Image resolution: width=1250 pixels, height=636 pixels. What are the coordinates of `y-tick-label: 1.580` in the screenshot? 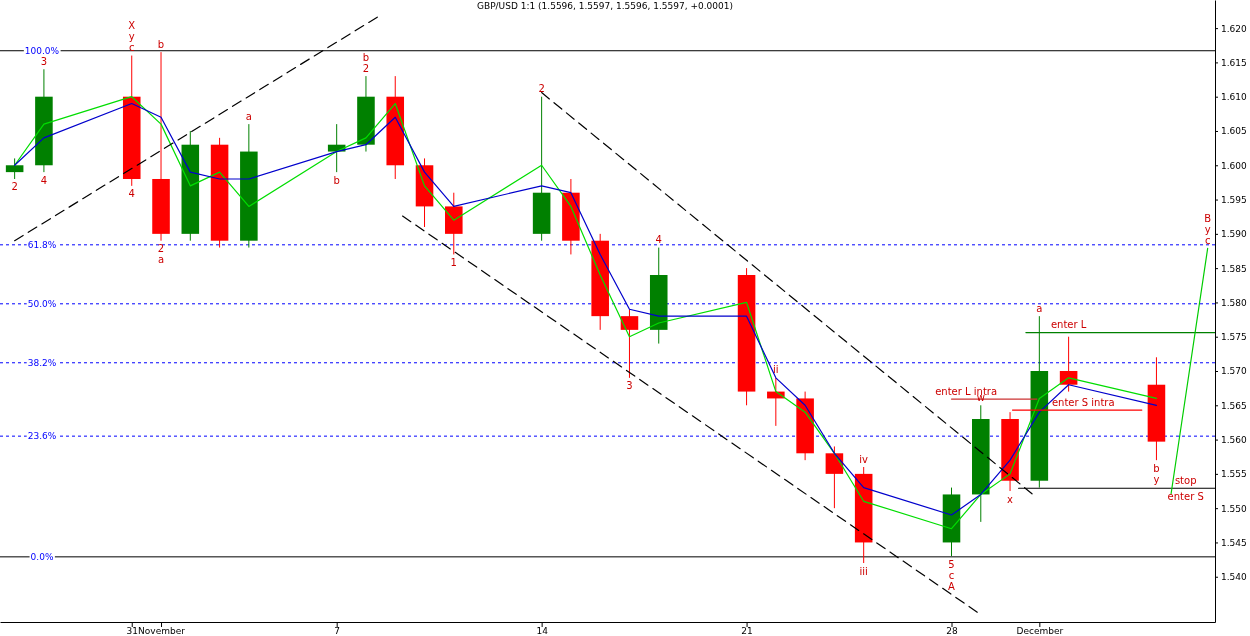 It's located at (1234, 302).